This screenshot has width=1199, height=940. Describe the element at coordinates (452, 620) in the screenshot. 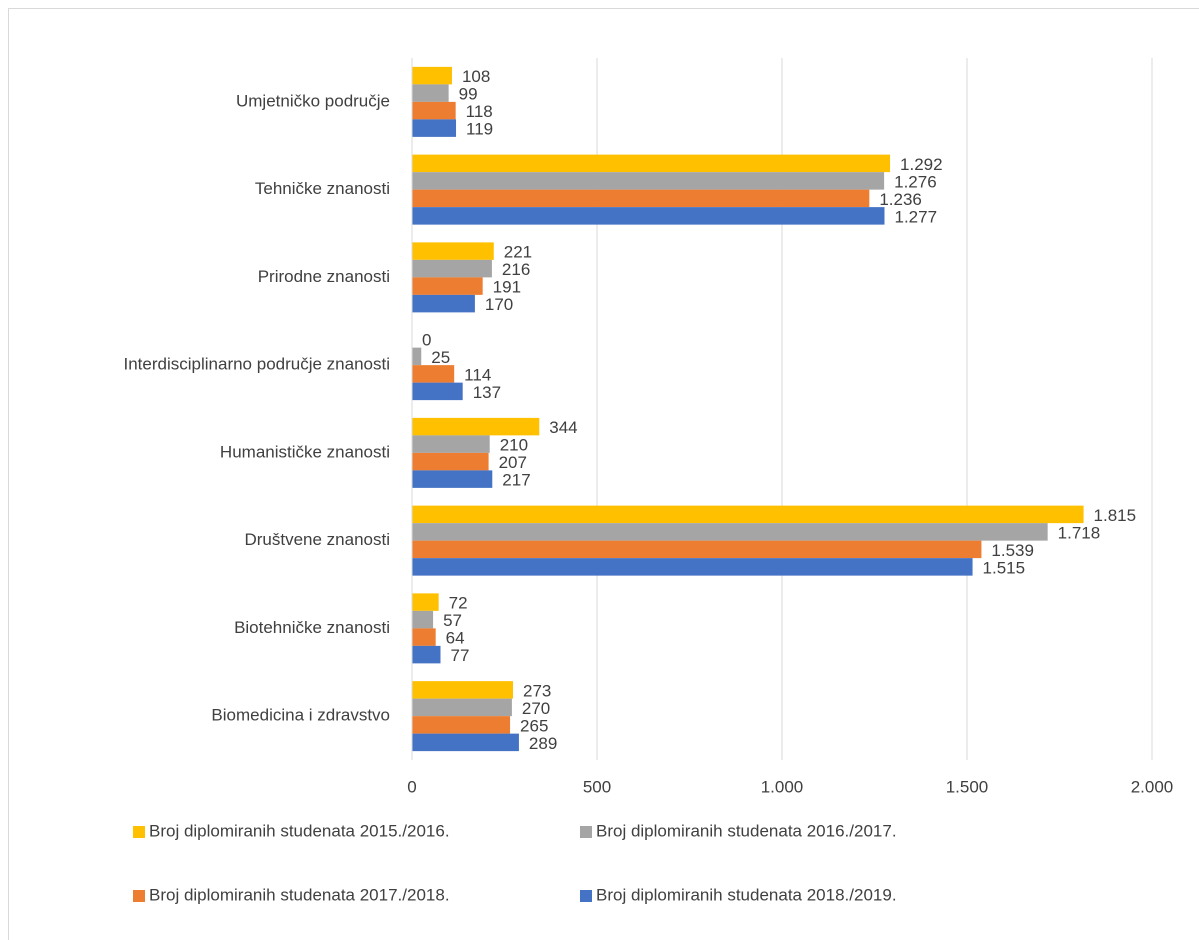

I see `data-label: 57` at that location.